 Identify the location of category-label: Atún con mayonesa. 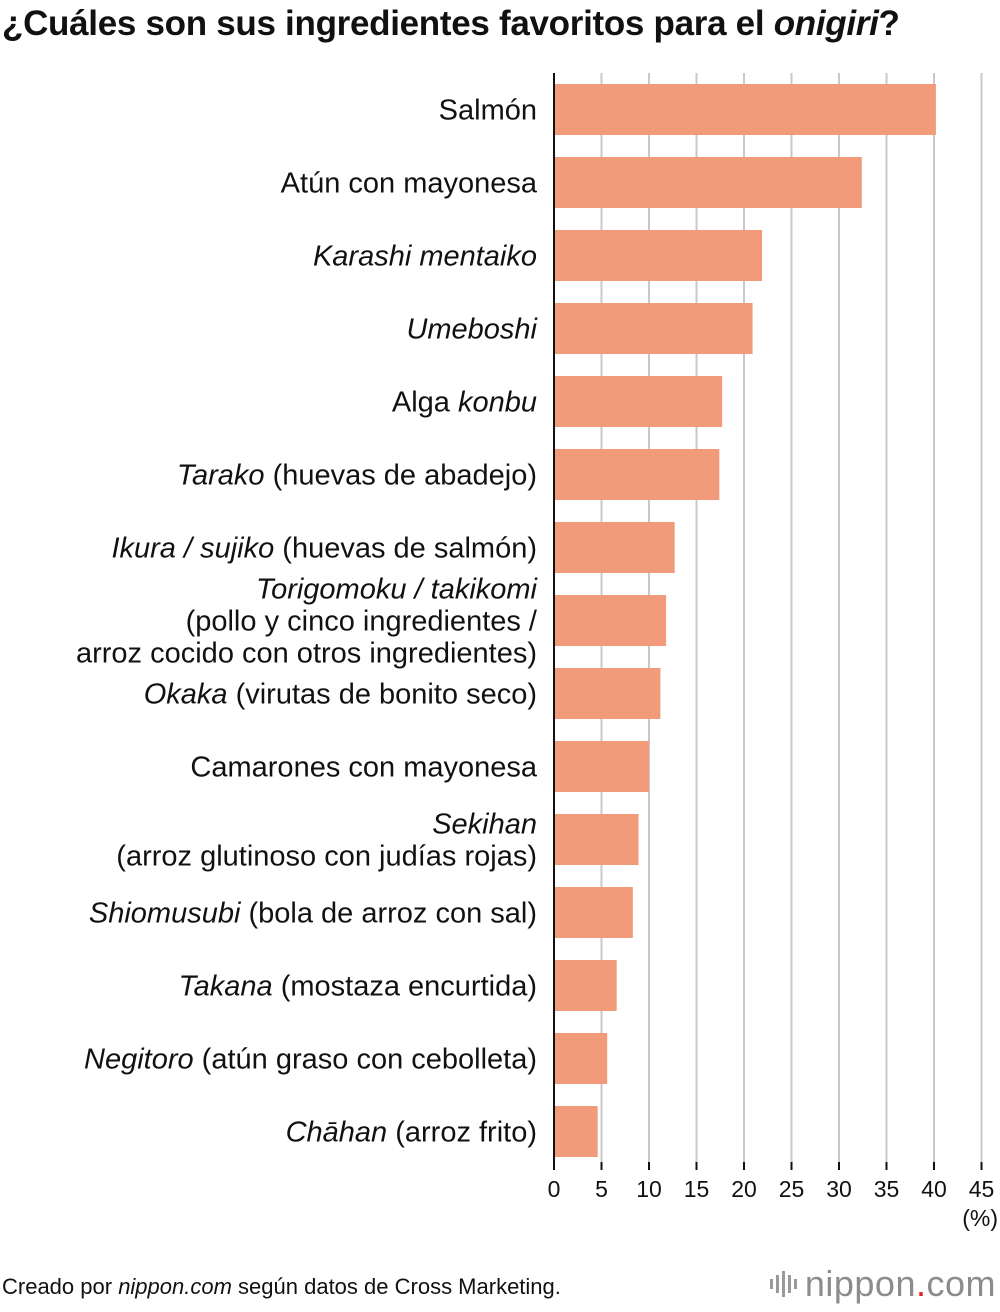
(409, 184).